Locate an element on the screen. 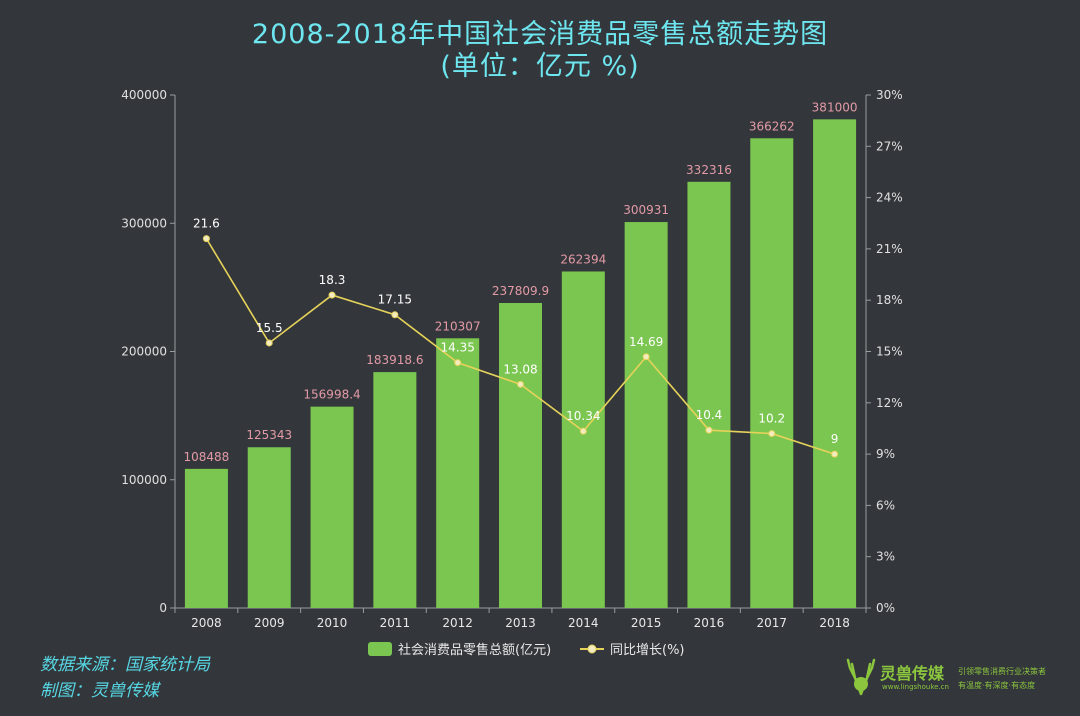 This screenshot has width=1080, height=716. bar-2018 is located at coordinates (835, 364).